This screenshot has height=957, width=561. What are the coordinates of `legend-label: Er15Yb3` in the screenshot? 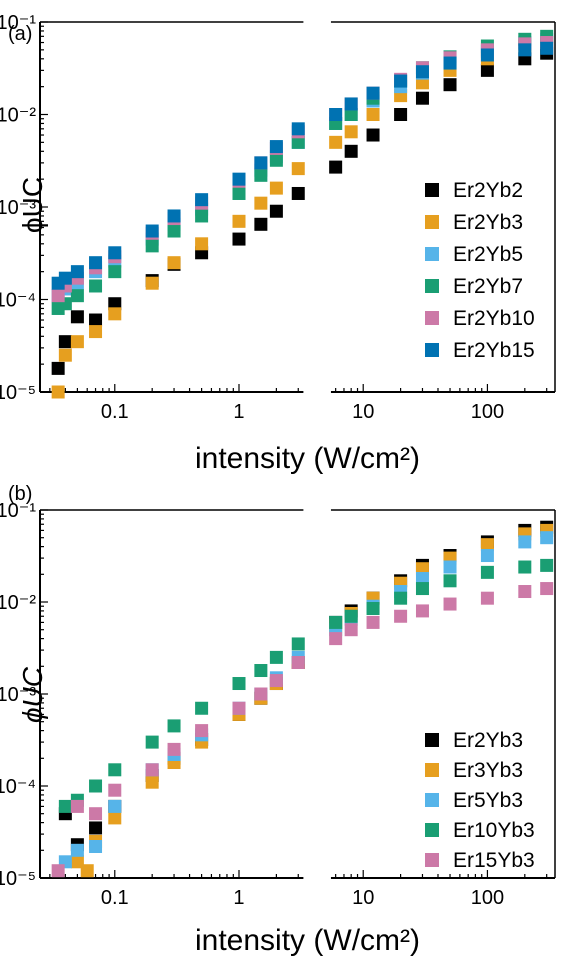 It's located at (494, 860).